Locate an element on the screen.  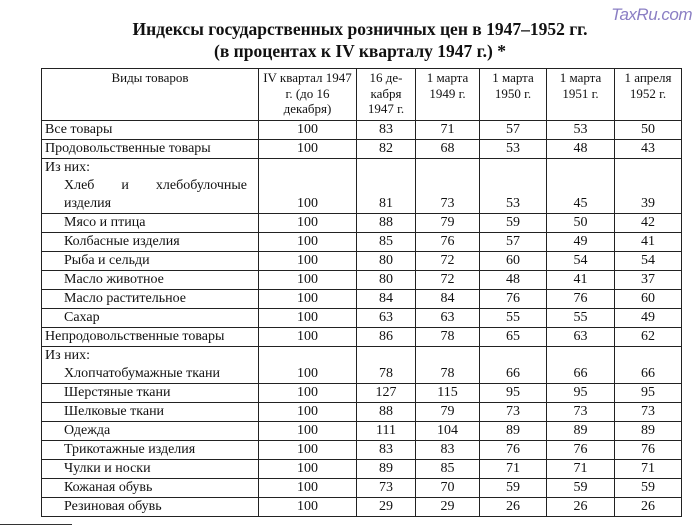
table-row: Все товары 100 83 71 57 53 50 is located at coordinates (361, 130).